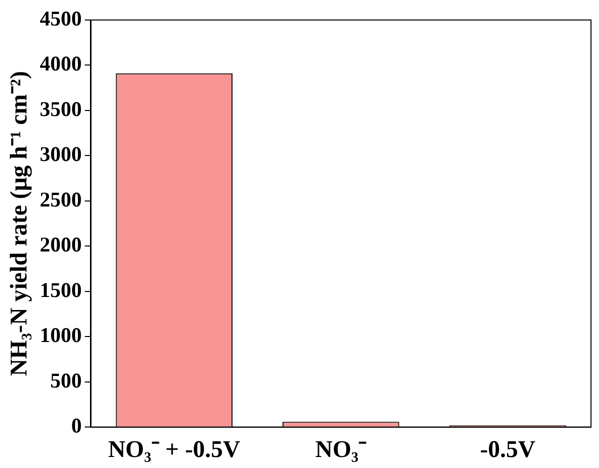  Describe the element at coordinates (340, 449) in the screenshot. I see `x-tick-label: NO₃⁻` at that location.